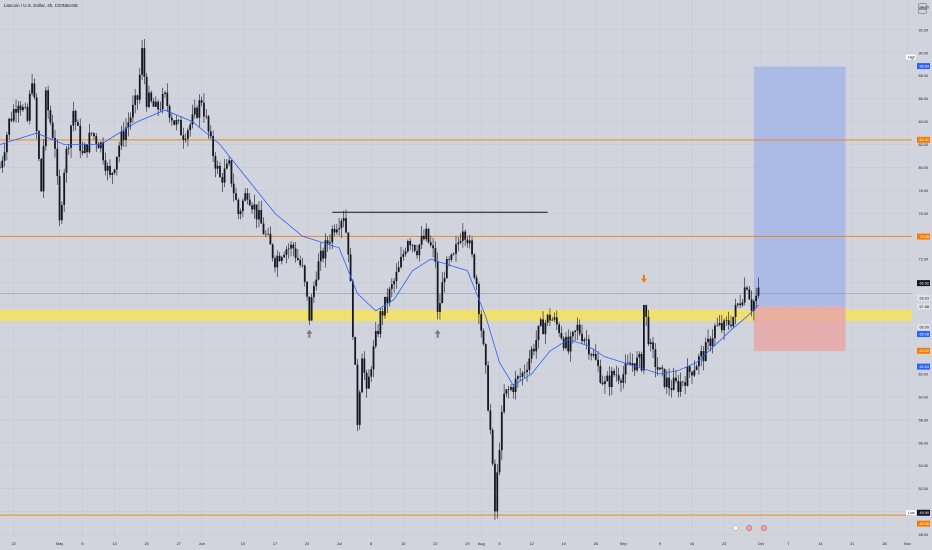  I want to click on x-tick-label: 9, so click(660, 544).